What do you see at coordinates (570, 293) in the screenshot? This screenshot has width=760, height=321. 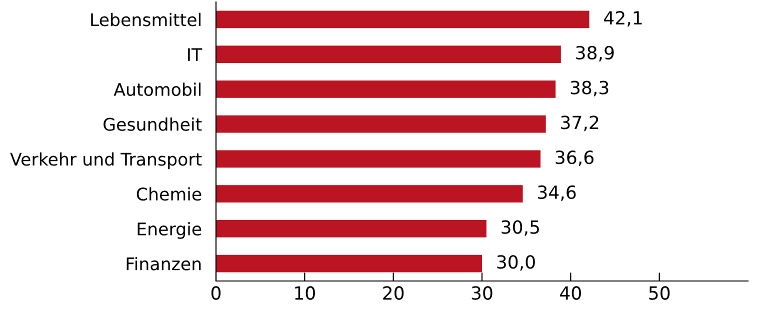 I see `x-tick-label: 40` at bounding box center [570, 293].